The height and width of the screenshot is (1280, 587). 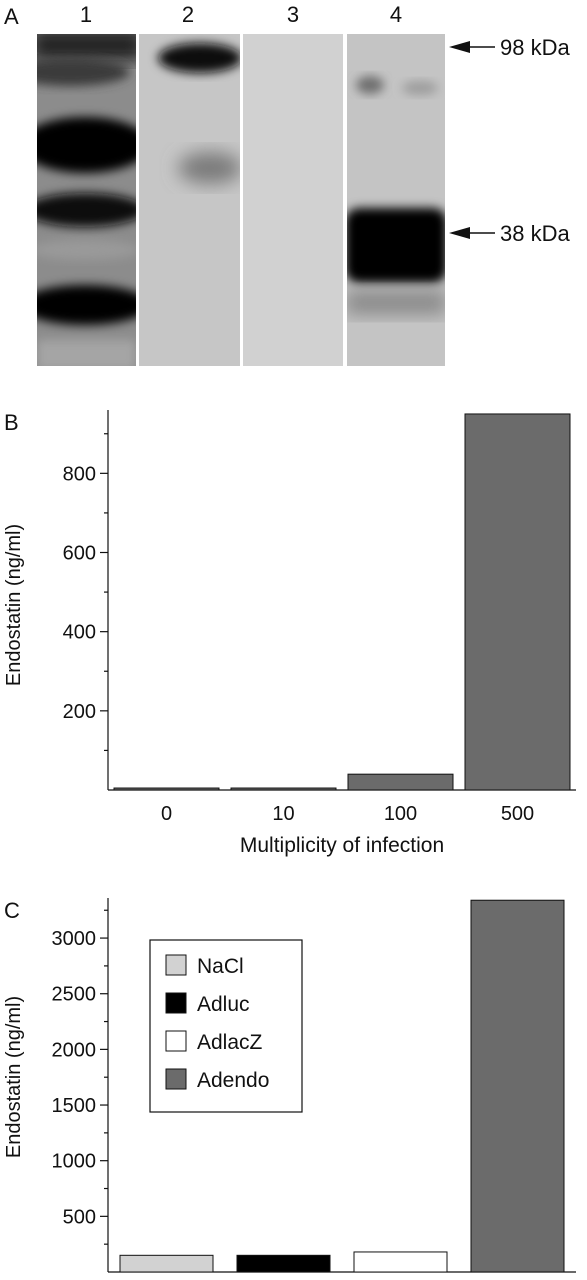 What do you see at coordinates (12, 910) in the screenshot?
I see `panel-c-label: C` at bounding box center [12, 910].